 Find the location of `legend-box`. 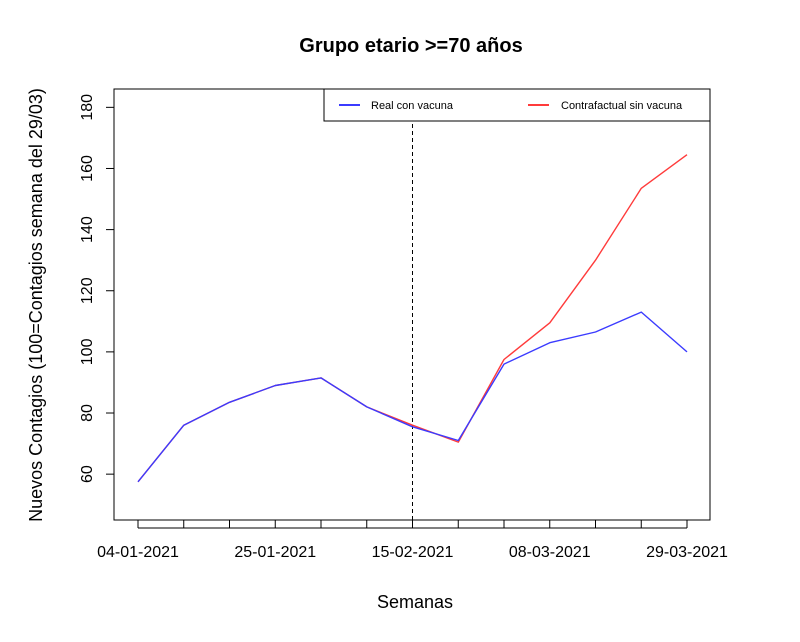

legend-box is located at coordinates (517, 105).